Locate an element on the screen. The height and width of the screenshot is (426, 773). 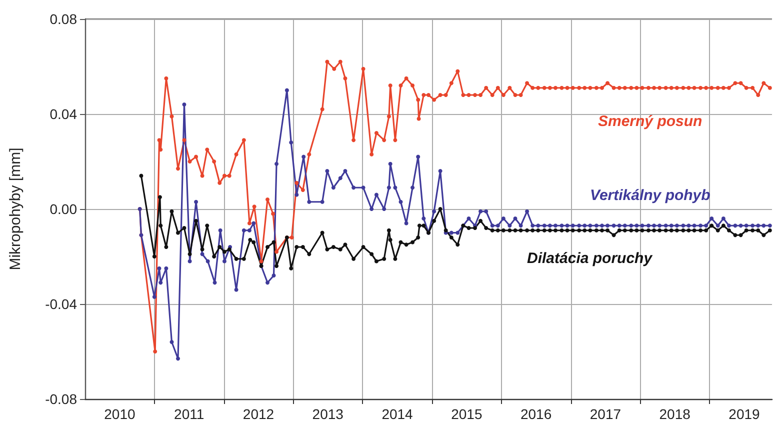
y-axis-title: Mikropohyby [mm] is located at coordinates (15, 209).